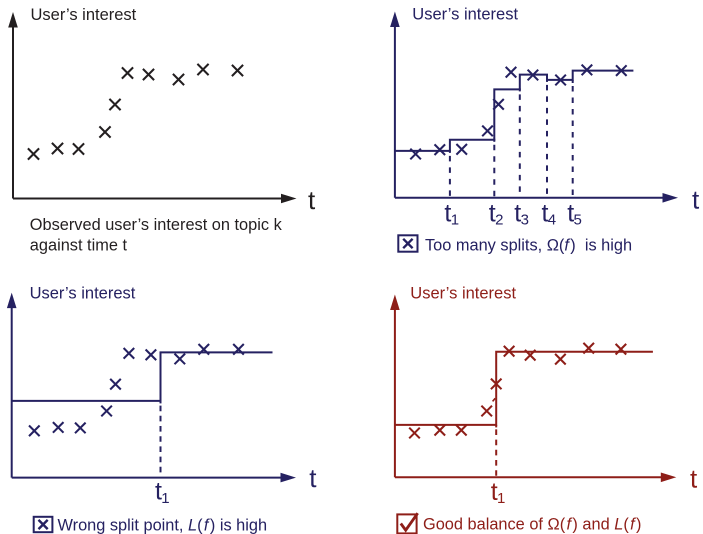  I want to click on svg-text: 5, so click(578, 220).